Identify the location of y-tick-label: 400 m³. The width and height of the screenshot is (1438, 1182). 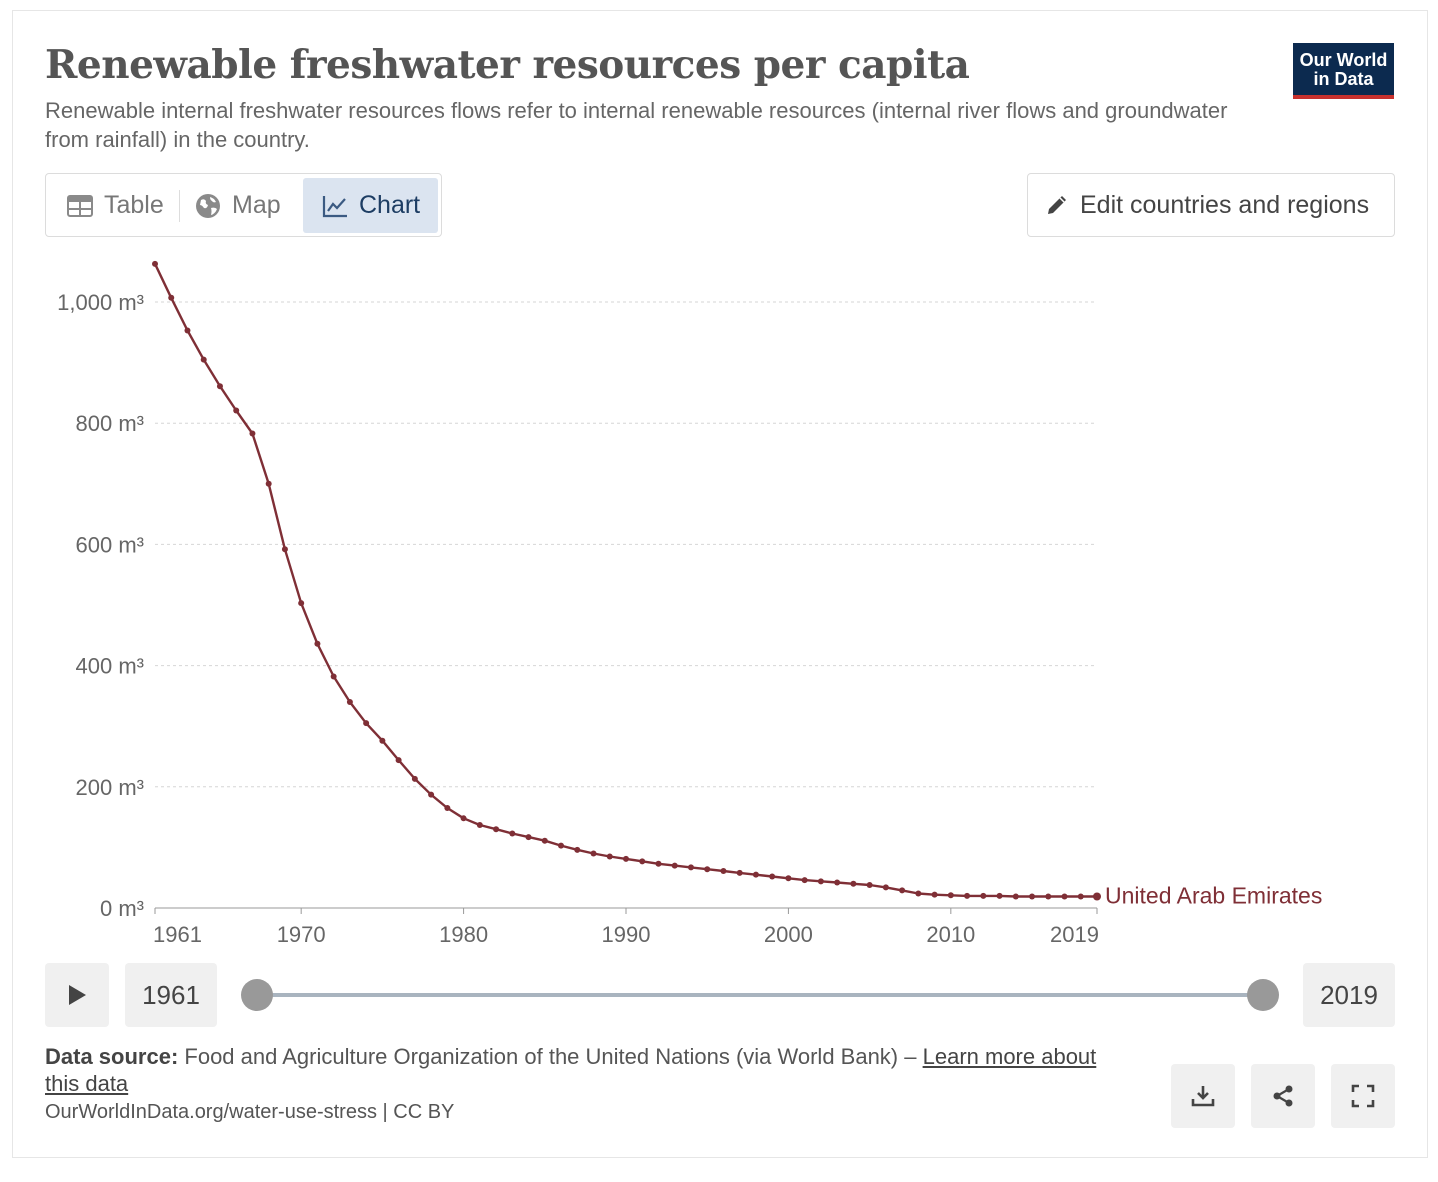
(110, 666).